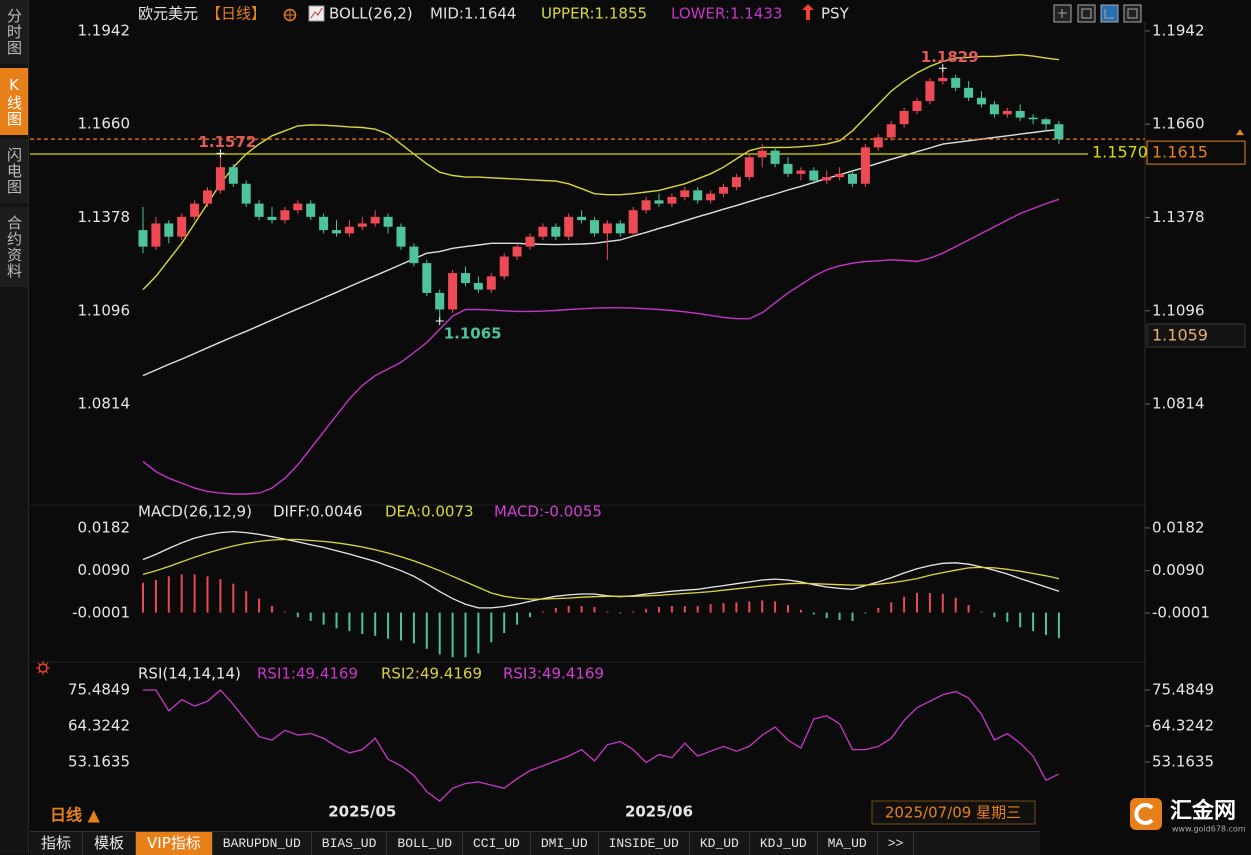 The height and width of the screenshot is (855, 1251). I want to click on legend: MACD:-0.0055, so click(548, 512).